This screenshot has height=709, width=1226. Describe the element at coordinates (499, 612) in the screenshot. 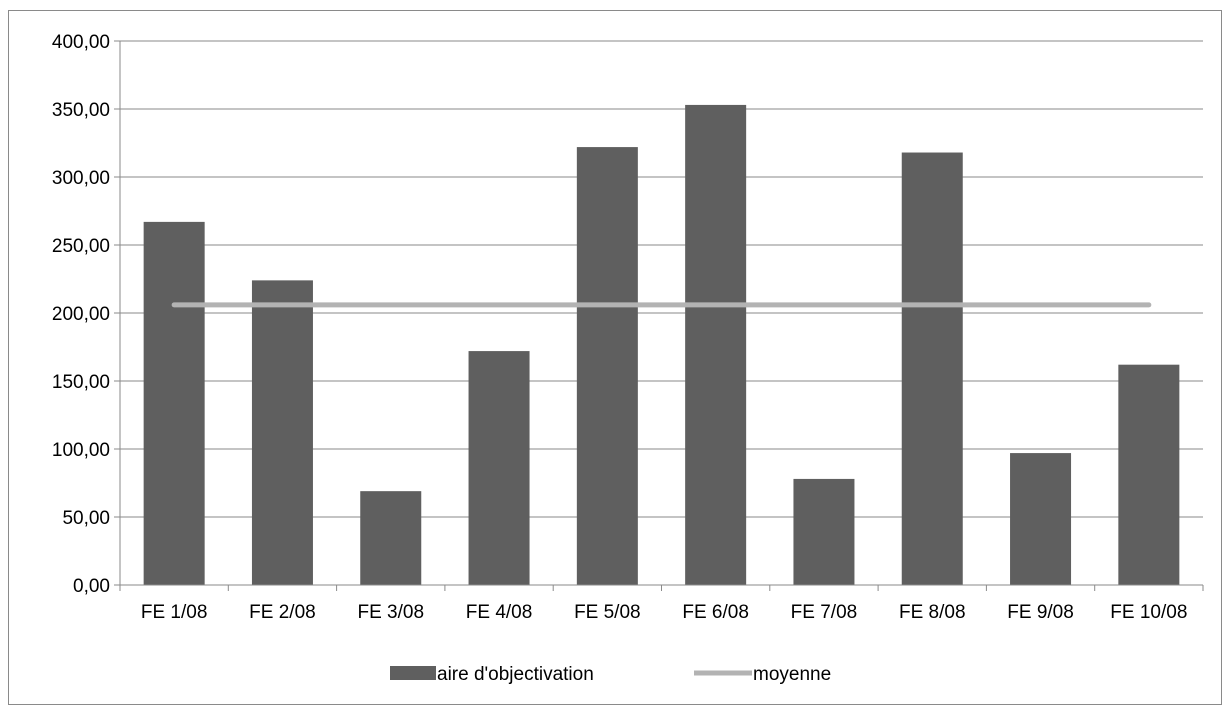

I see `x-tick-label: FE 4/08` at that location.